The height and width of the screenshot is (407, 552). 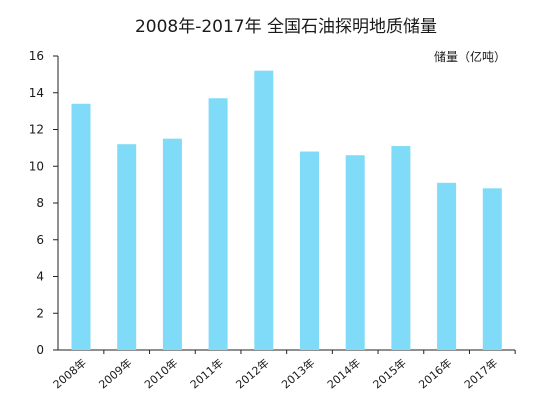 I want to click on x-tick-label: 2014年, so click(x=343, y=374).